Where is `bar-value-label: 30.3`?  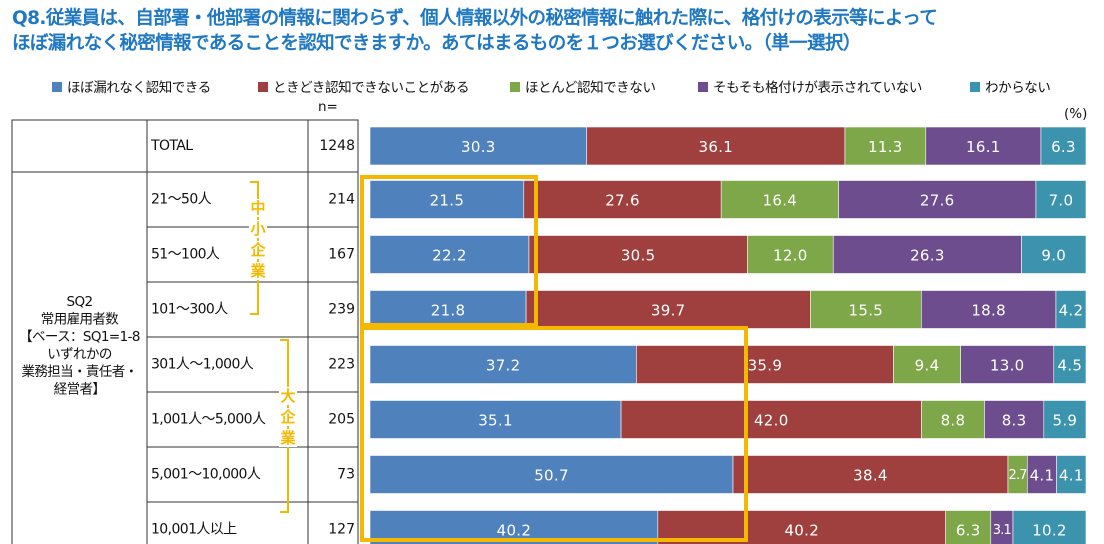
bar-value-label: 30.3 is located at coordinates (478, 147).